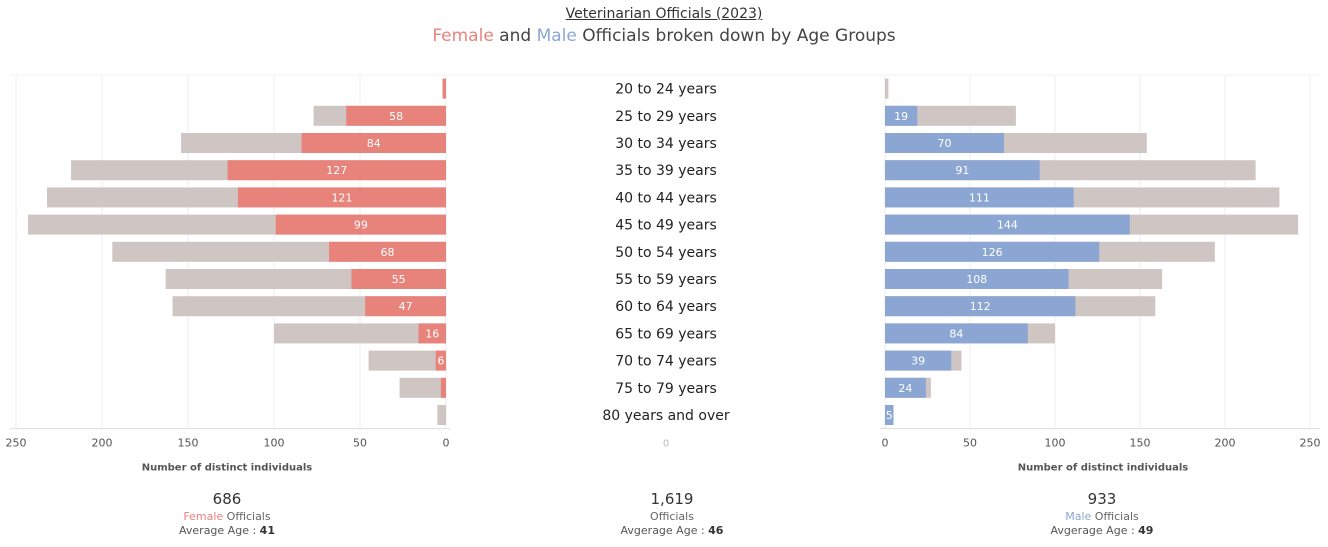 This screenshot has width=1328, height=547. Describe the element at coordinates (227, 468) in the screenshot. I see `left-x-axis-title: Number of distinct individuals` at that location.